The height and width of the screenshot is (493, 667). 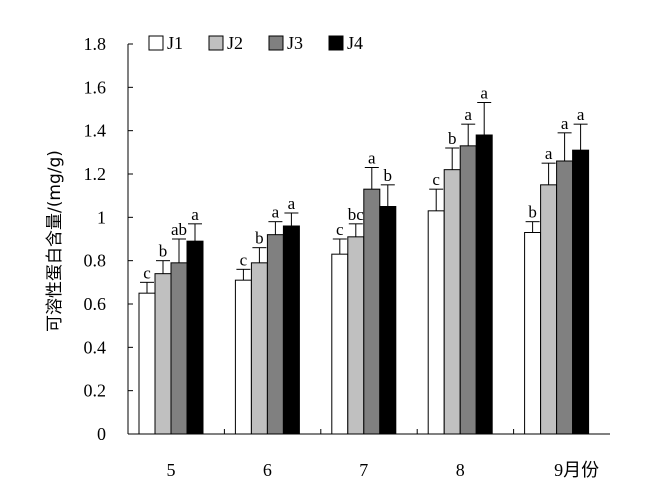 I want to click on y-axis-title: 可溶性蛋白含量/(mg/g), so click(x=55, y=241).